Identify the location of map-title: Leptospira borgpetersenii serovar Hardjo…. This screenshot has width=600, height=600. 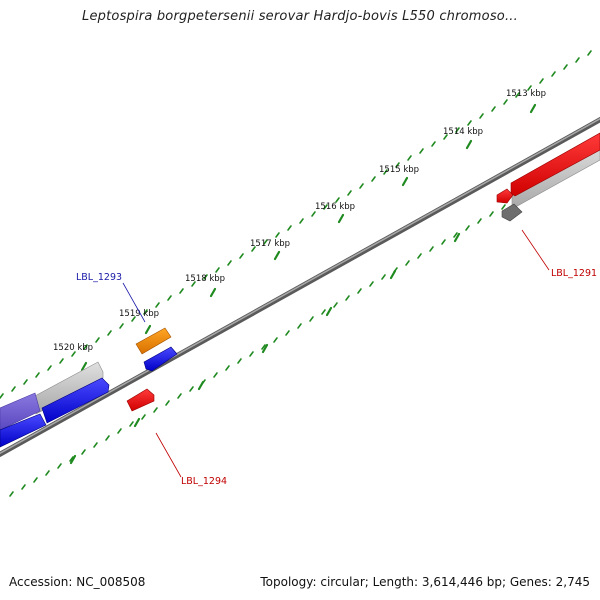
(300, 16).